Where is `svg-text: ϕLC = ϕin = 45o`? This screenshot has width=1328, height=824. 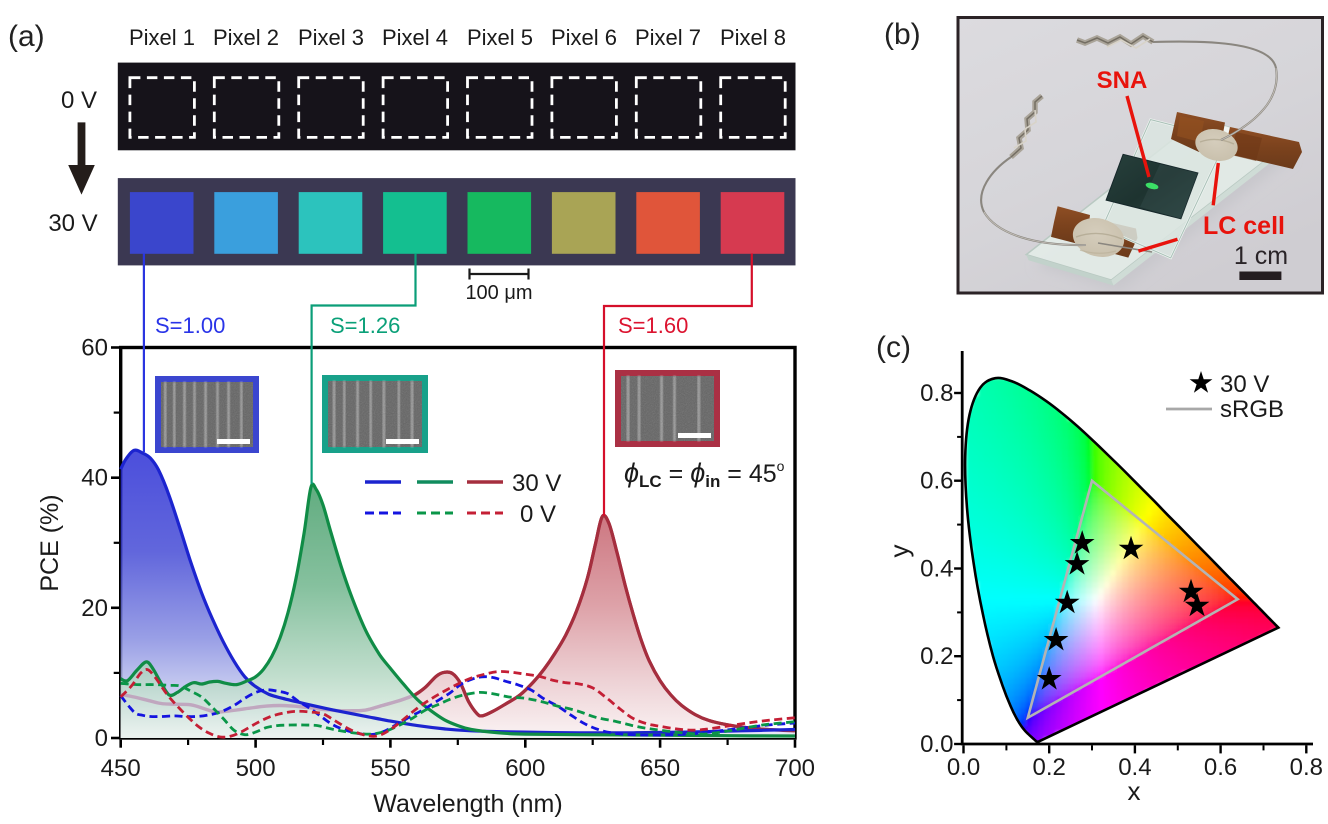 svg-text: ϕLC = ϕin = 45o is located at coordinates (704, 474).